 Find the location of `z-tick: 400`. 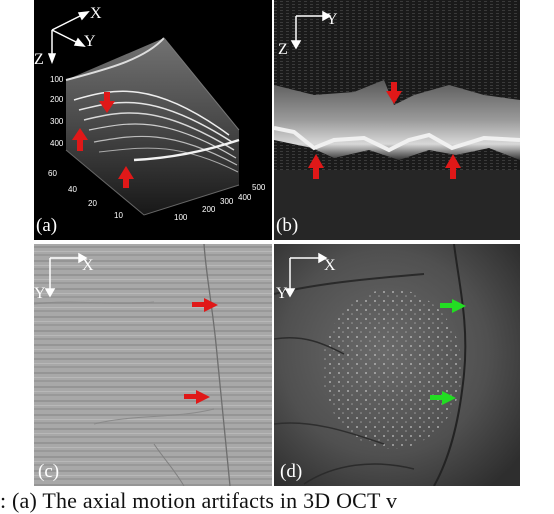

z-tick: 400 is located at coordinates (57, 143).